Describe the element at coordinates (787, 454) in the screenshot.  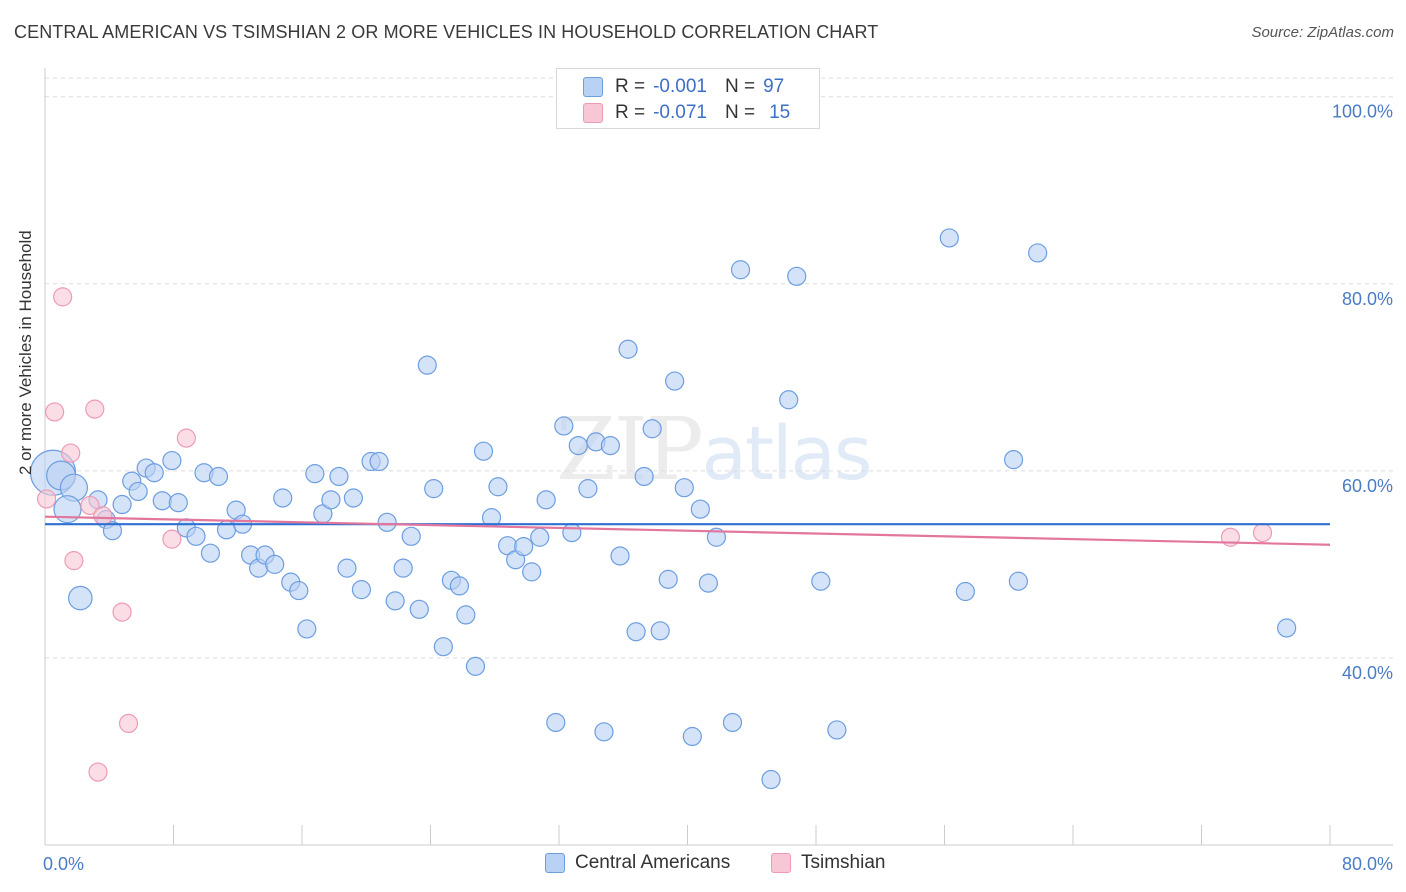
I see `watermark-atlas: atlas` at that location.